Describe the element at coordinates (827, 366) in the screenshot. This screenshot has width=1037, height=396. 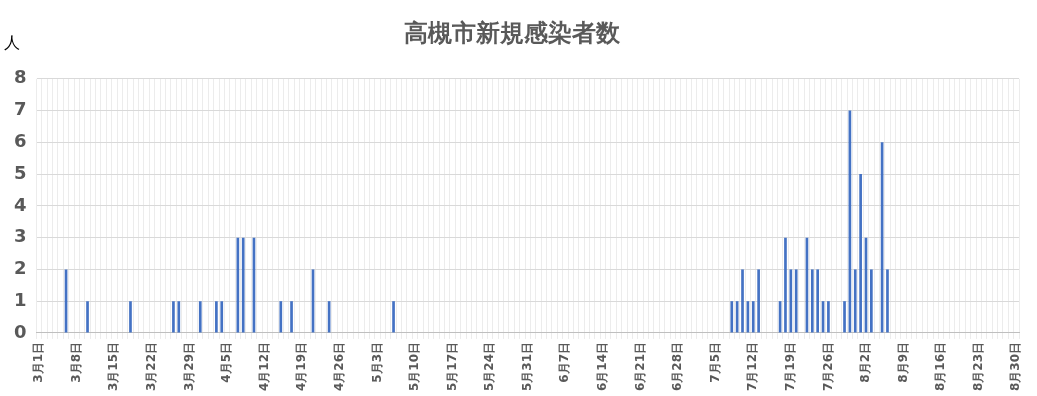
I see `x-tick-label: 7月26日` at that location.